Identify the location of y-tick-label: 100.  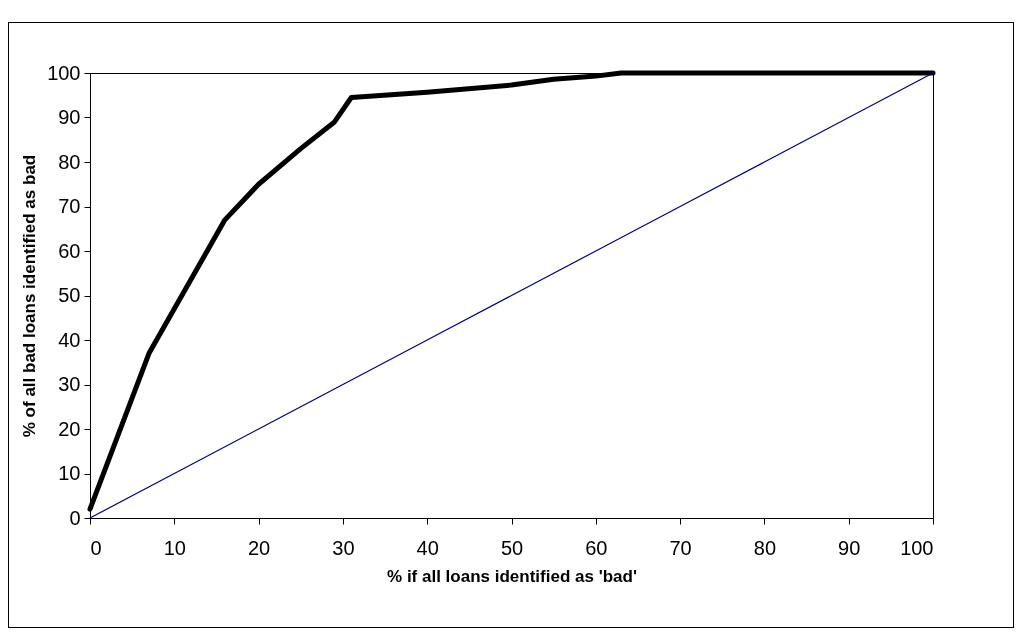
(64, 72).